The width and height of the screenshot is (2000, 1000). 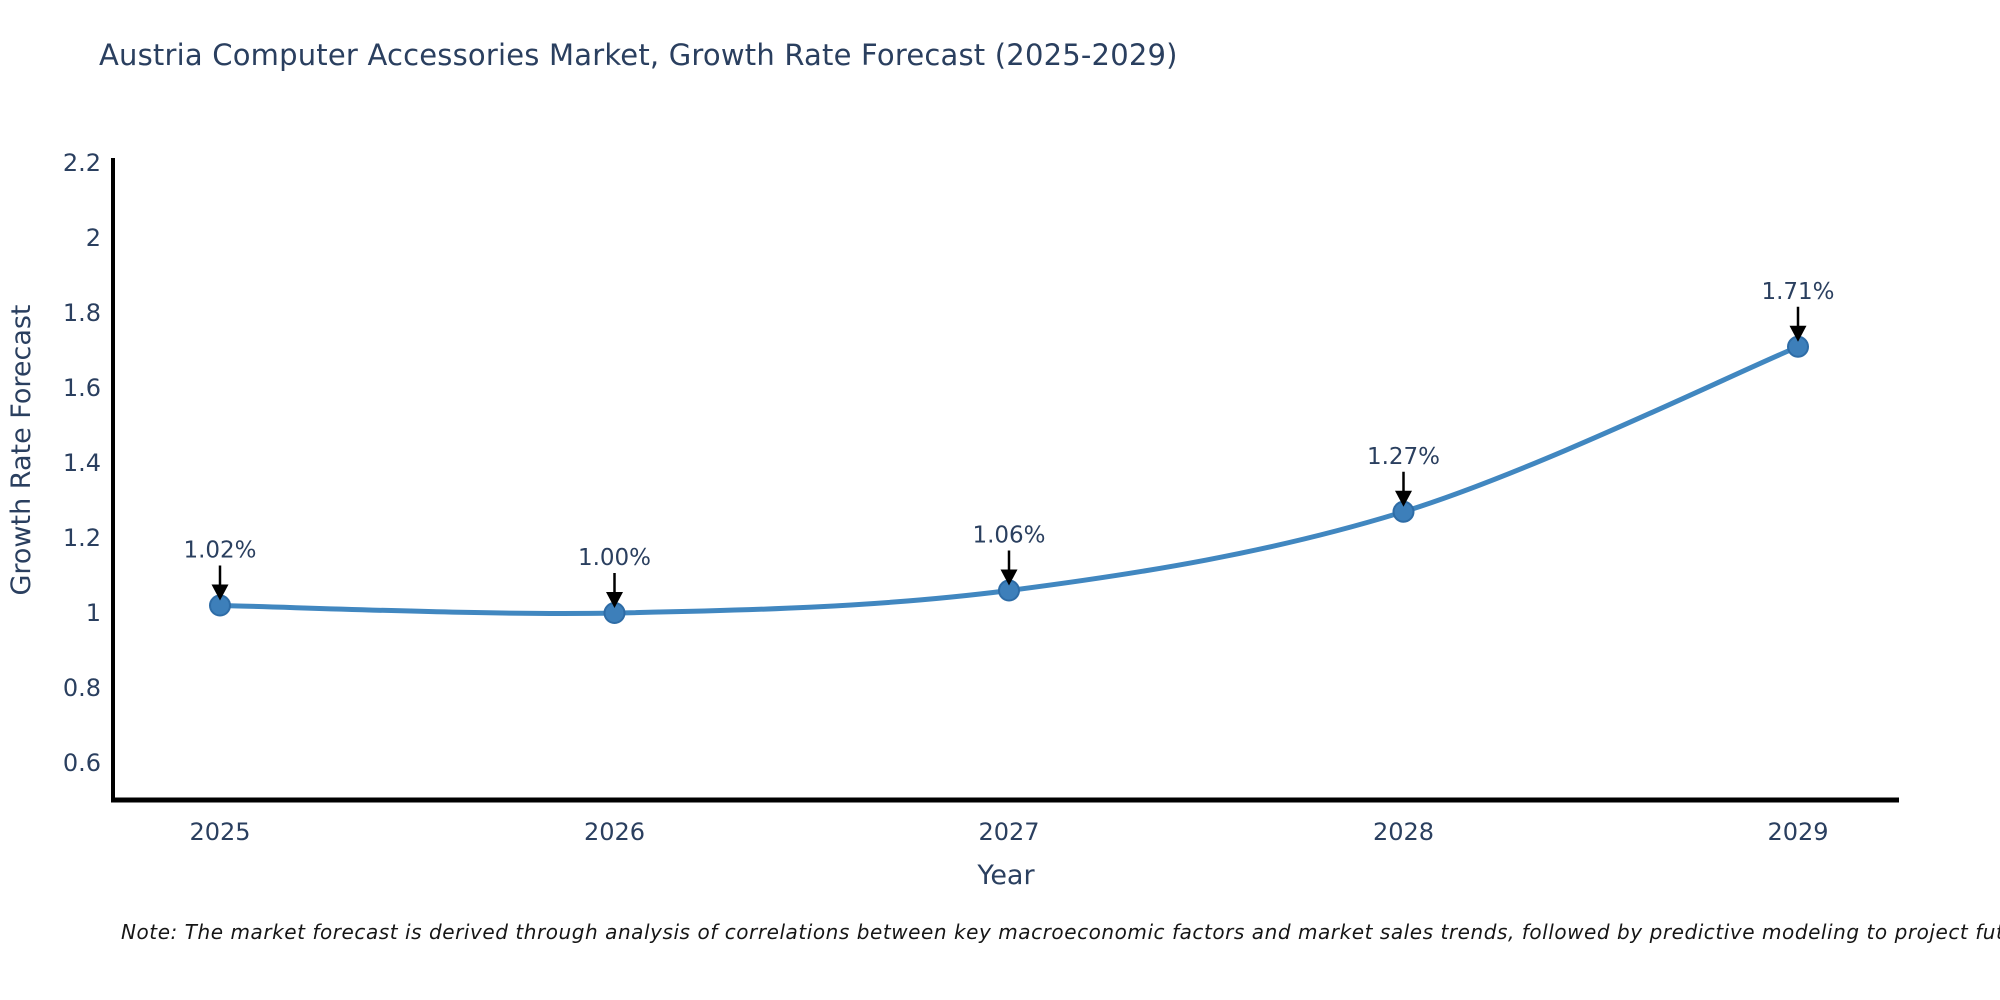 I want to click on annotation-label: 1.27%, so click(x=1403, y=457).